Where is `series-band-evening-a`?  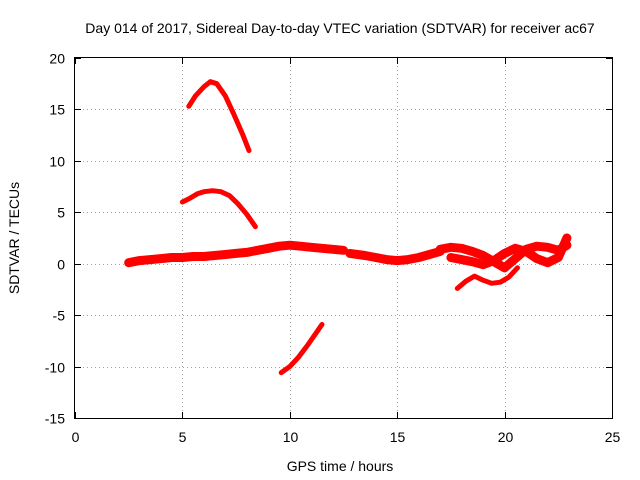
series-band-evening-a is located at coordinates (503, 256).